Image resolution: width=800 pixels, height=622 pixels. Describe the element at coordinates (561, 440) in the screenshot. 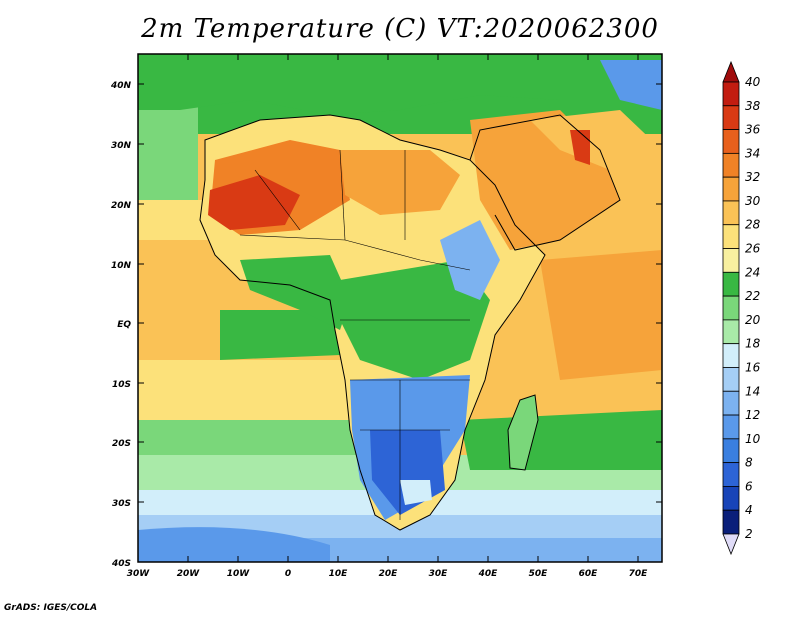

I see `indian-ocean-south` at that location.